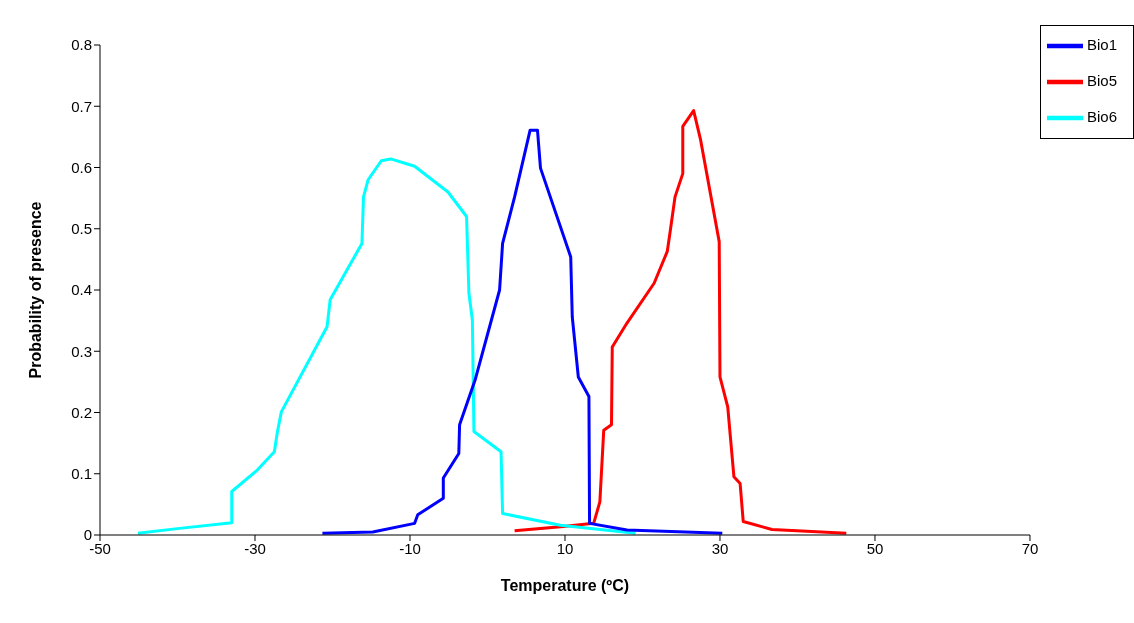 The image size is (1134, 623). Describe the element at coordinates (81, 290) in the screenshot. I see `y-tick-label: 0.4` at that location.